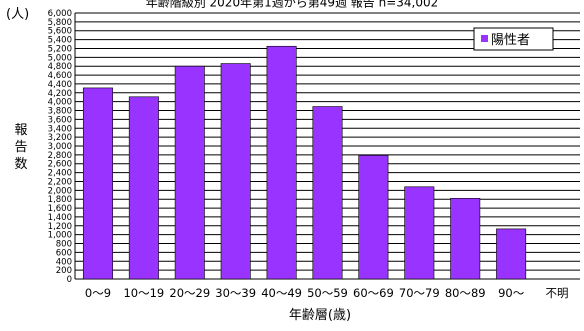 This screenshot has width=584, height=331. Describe the element at coordinates (60, 67) in the screenshot. I see `y-tick-label: 4,800` at that location.